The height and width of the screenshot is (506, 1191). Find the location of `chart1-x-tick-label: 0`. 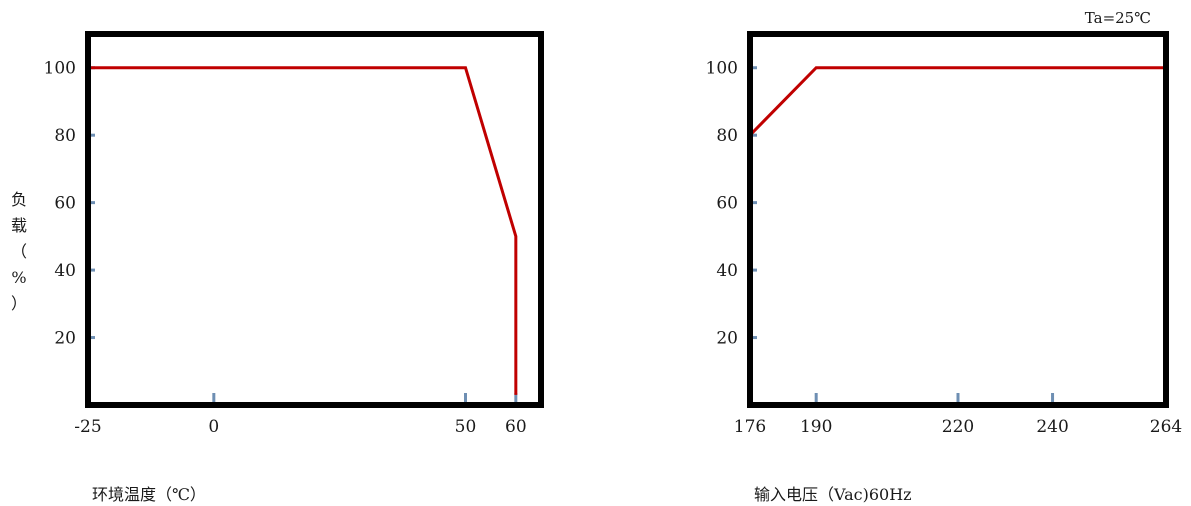

chart1-x-tick-label: 0 is located at coordinates (213, 427).